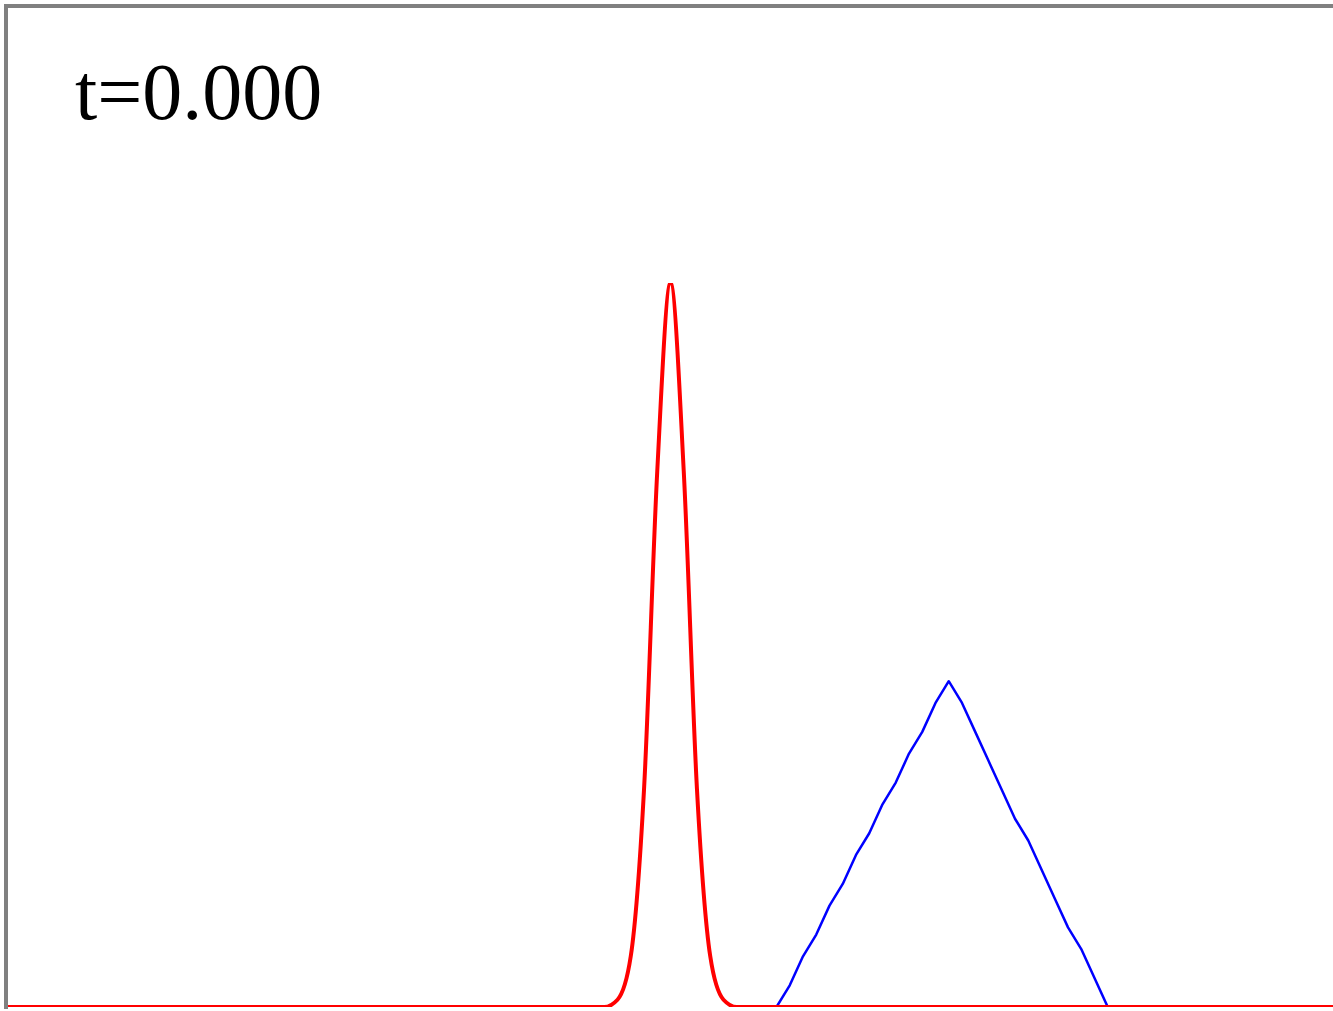  Describe the element at coordinates (199, 92) in the screenshot. I see `text: t=0.000` at that location.